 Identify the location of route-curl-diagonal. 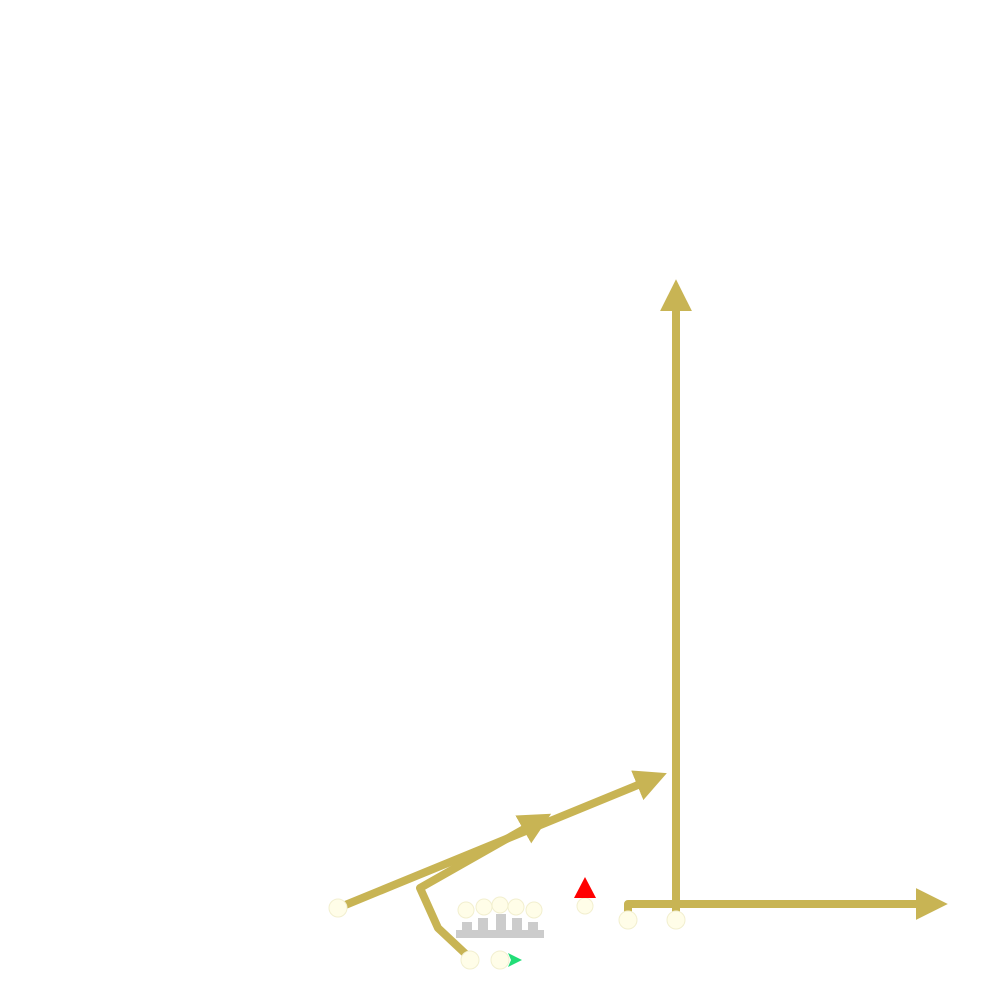
(484, 887).